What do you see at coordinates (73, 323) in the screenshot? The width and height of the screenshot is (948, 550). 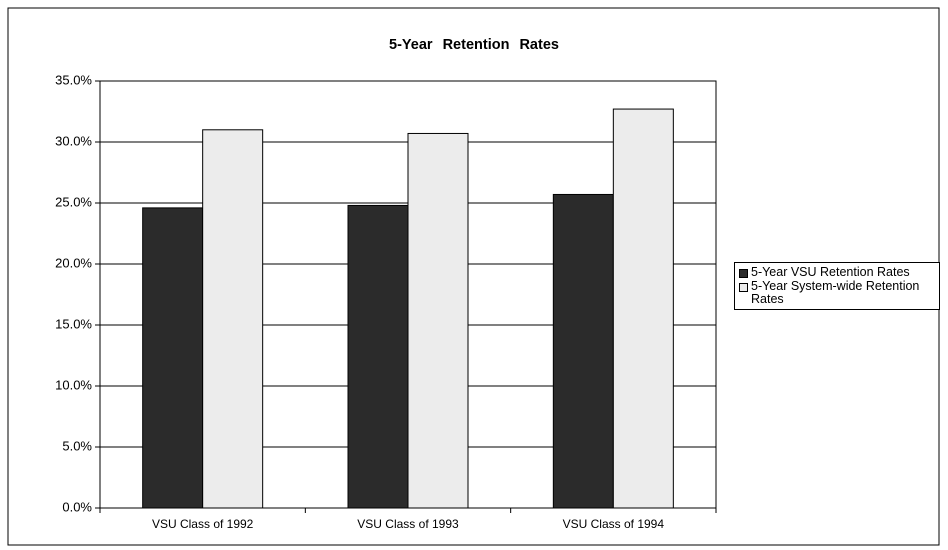 I see `y-tick-label: 15.0%` at bounding box center [73, 323].